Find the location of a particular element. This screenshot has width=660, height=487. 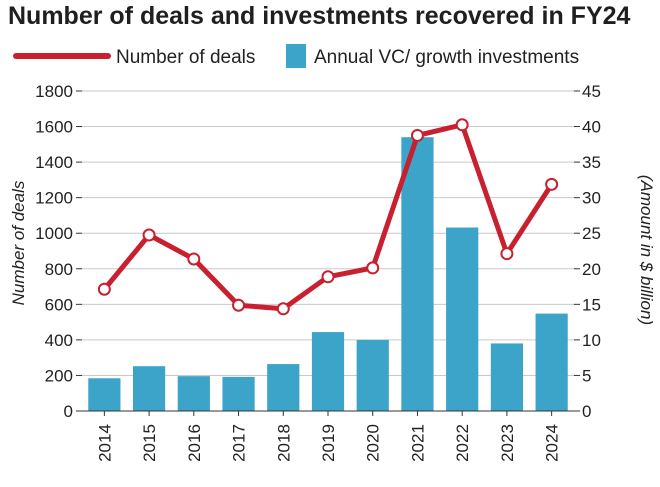

bar-2014 is located at coordinates (104, 394).